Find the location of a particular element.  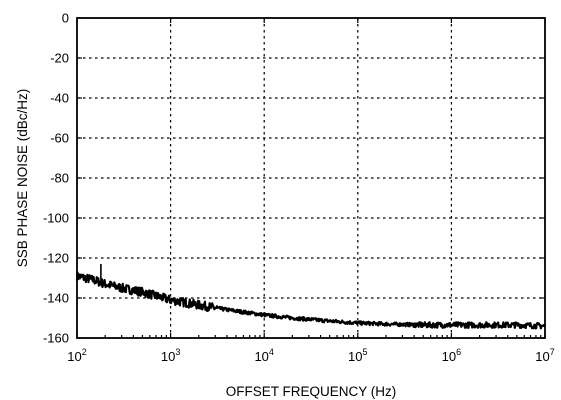

y-tick-label: -100 is located at coordinates (56, 218).